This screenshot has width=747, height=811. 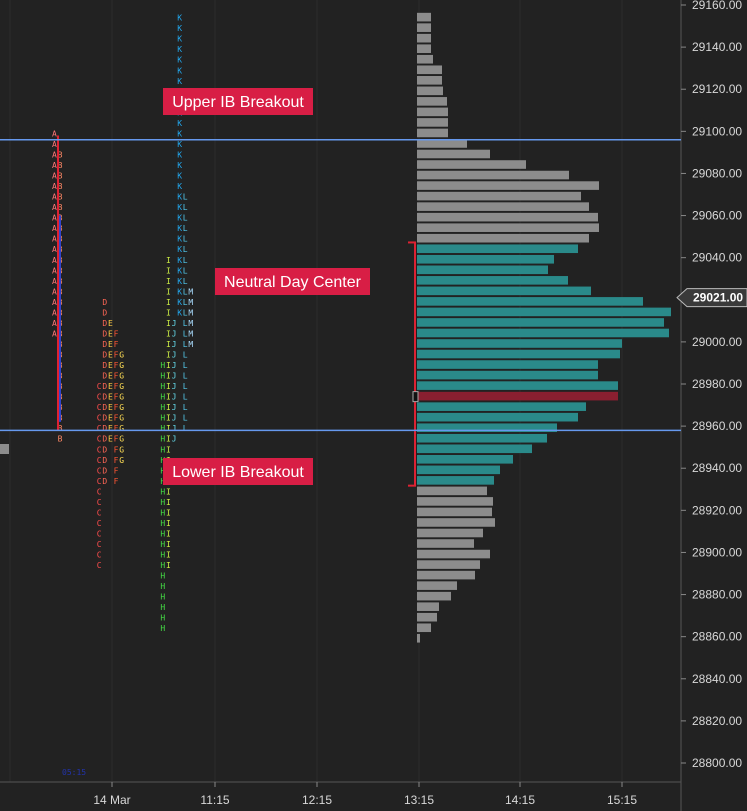 What do you see at coordinates (60, 439) in the screenshot?
I see `tpo-letter-B: B` at bounding box center [60, 439].